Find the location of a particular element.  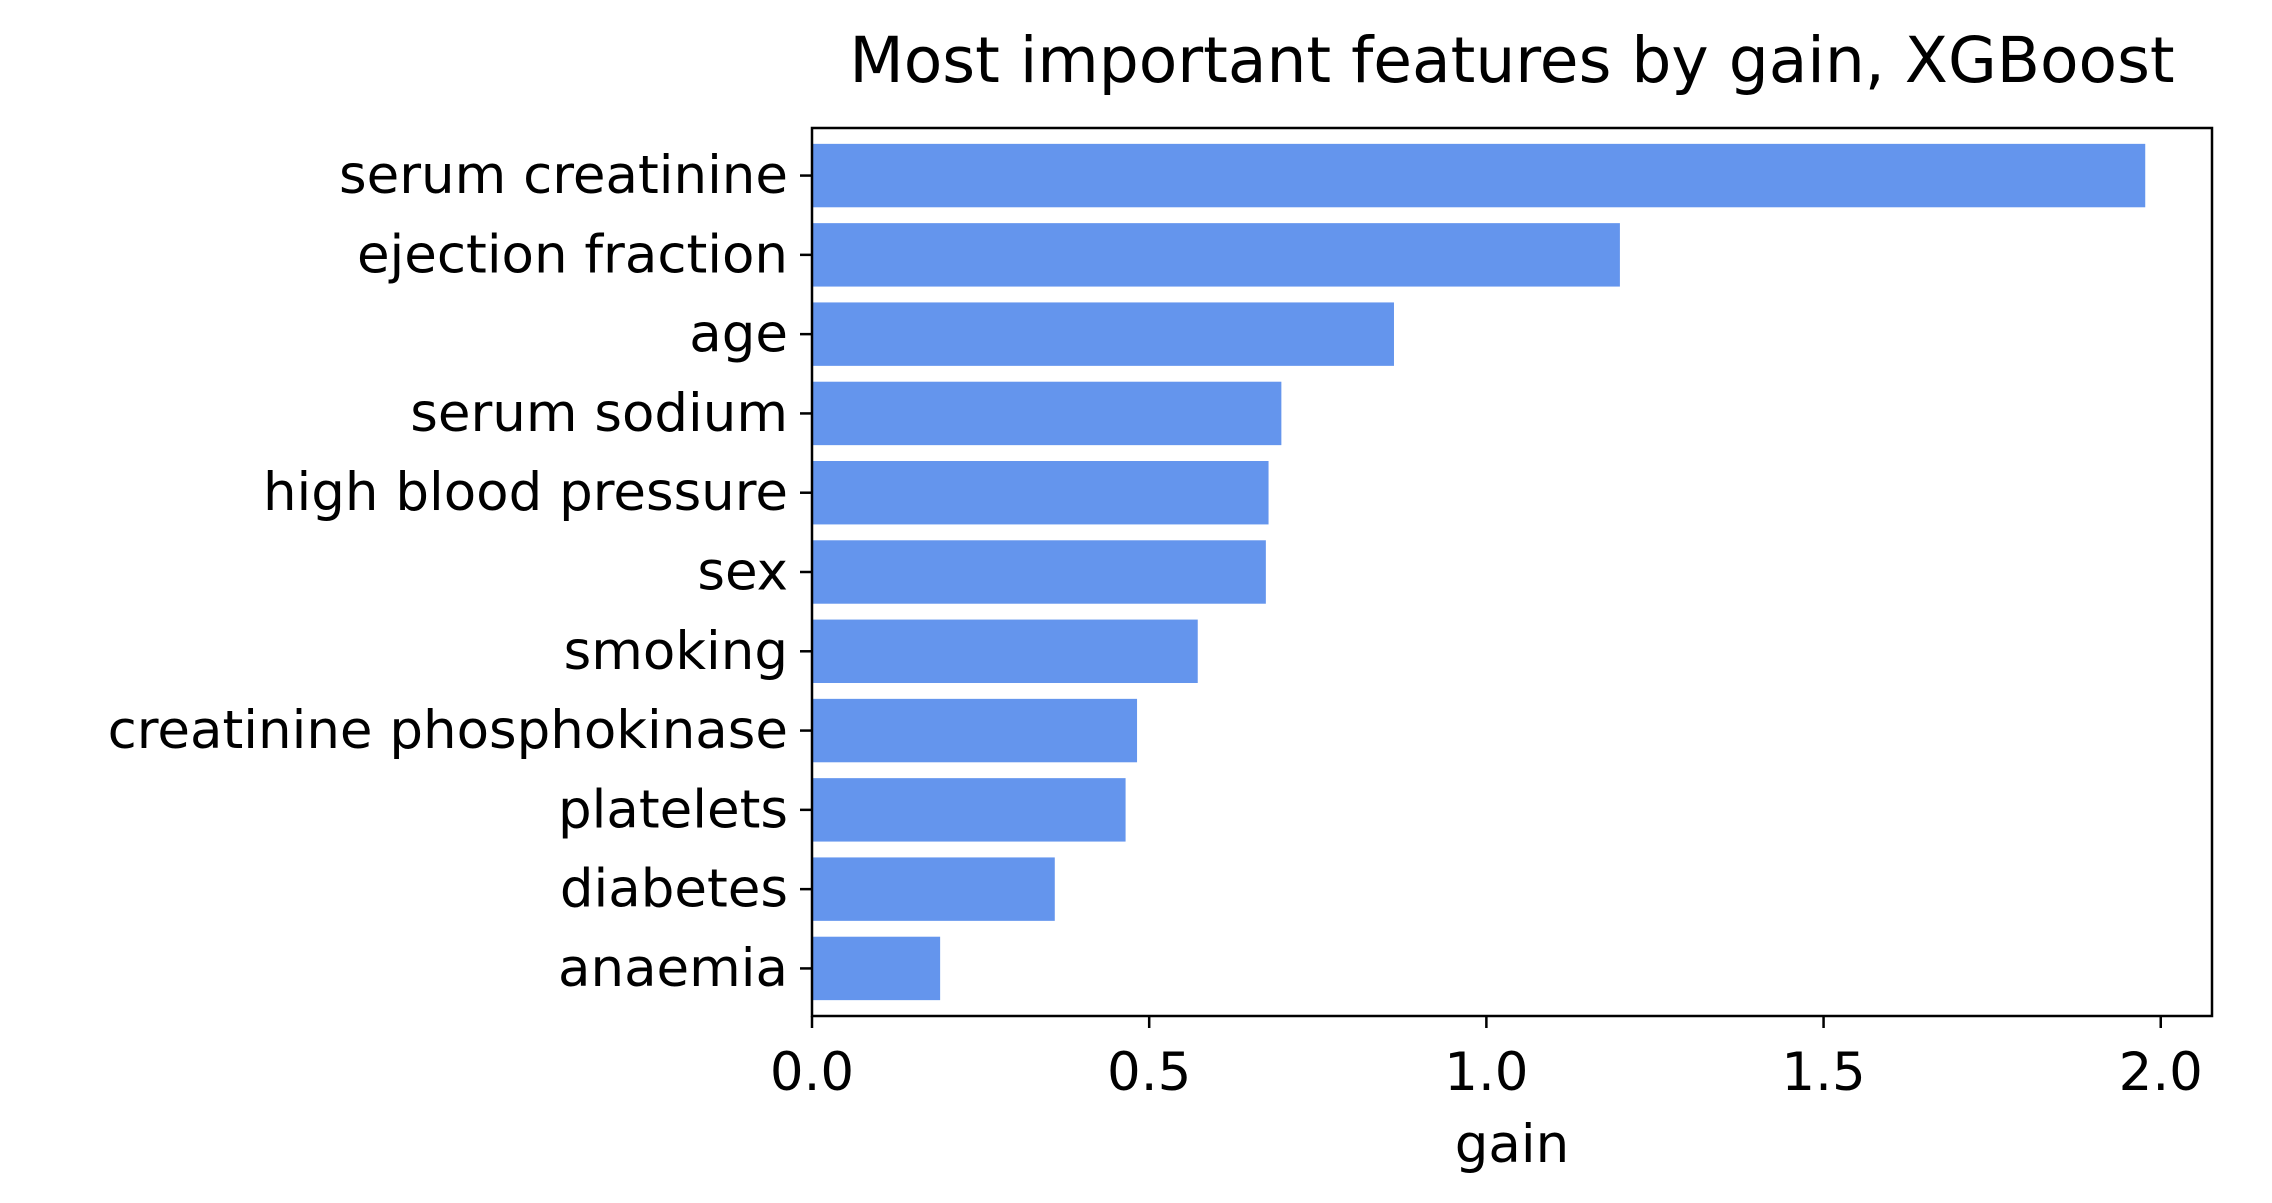

y-tick-label: serum sodium is located at coordinates (599, 413).